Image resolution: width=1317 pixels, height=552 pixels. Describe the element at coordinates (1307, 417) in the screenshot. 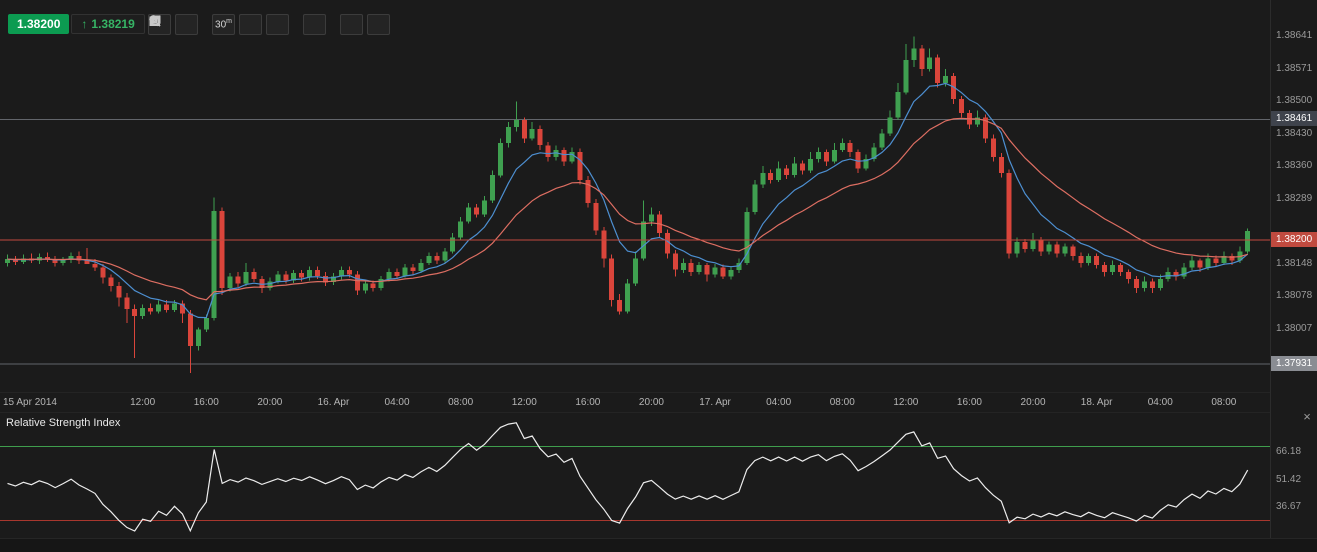

I see `rsi-close-button: ×` at that location.